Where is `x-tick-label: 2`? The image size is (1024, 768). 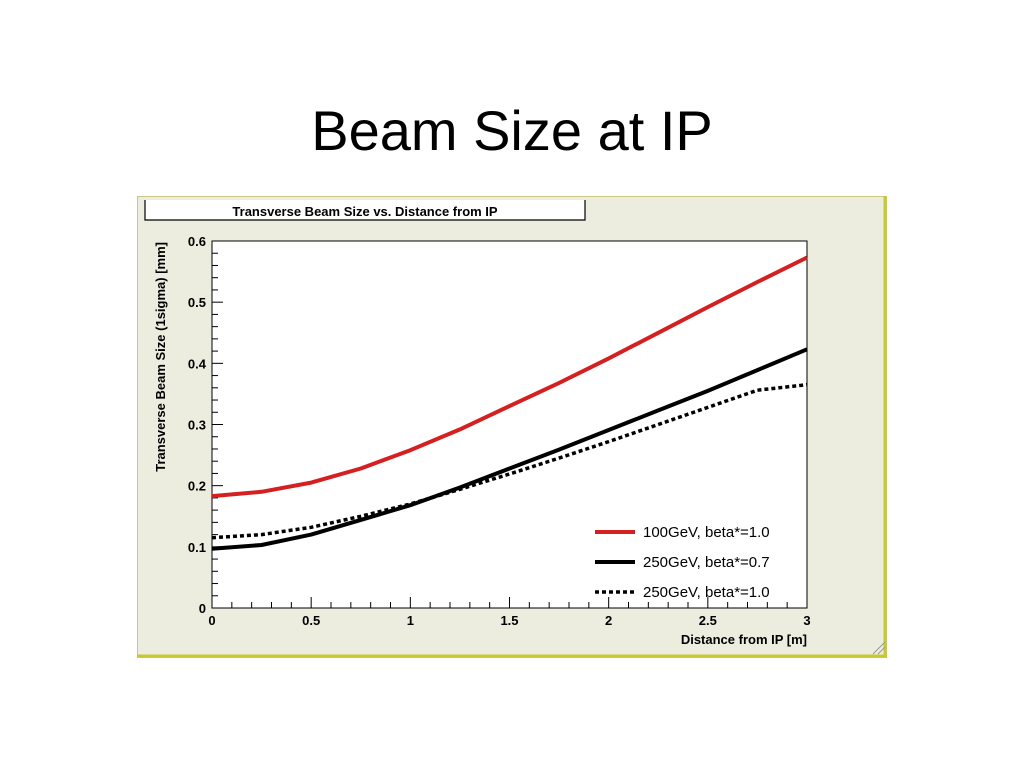 x-tick-label: 2 is located at coordinates (608, 620).